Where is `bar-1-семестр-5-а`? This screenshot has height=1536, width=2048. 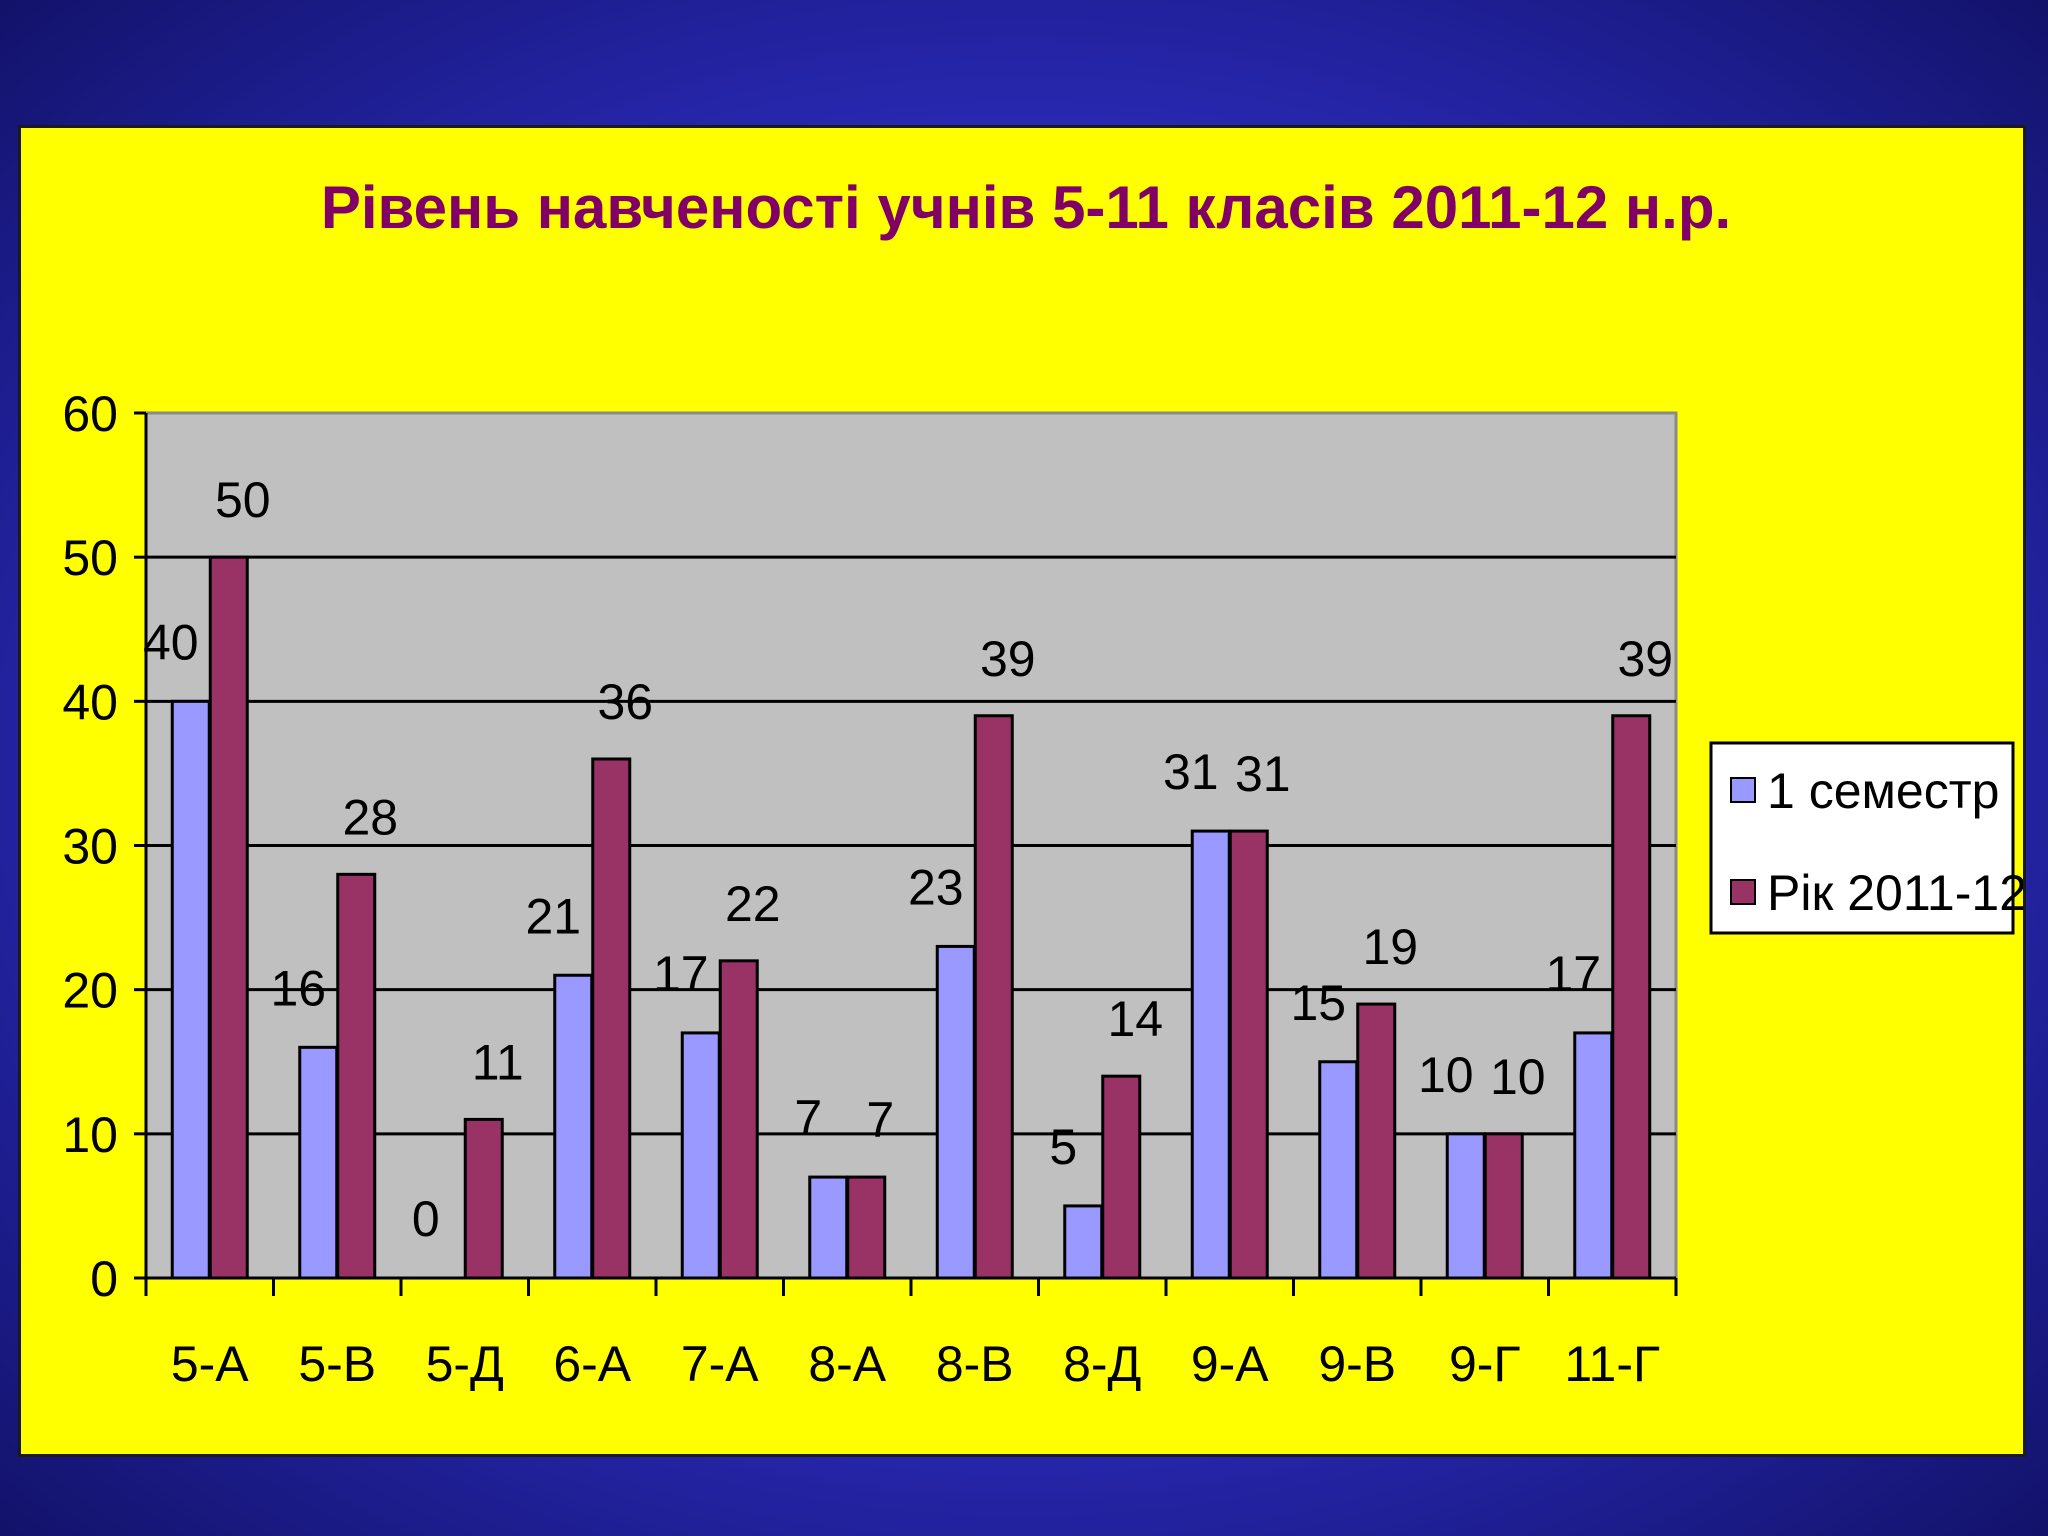 bar-1-семестр-5-а is located at coordinates (190, 989).